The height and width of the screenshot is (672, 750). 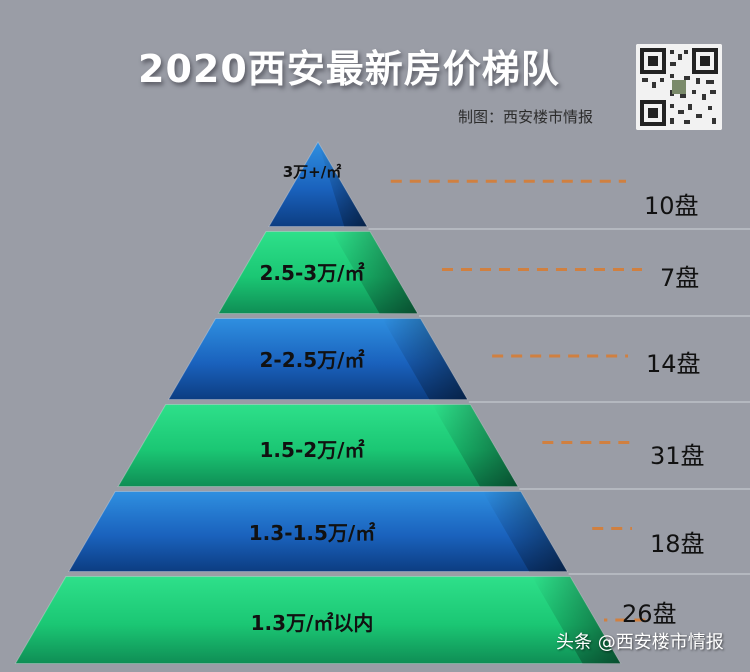 What do you see at coordinates (677, 544) in the screenshot?
I see `tier-count: 18盘` at bounding box center [677, 544].